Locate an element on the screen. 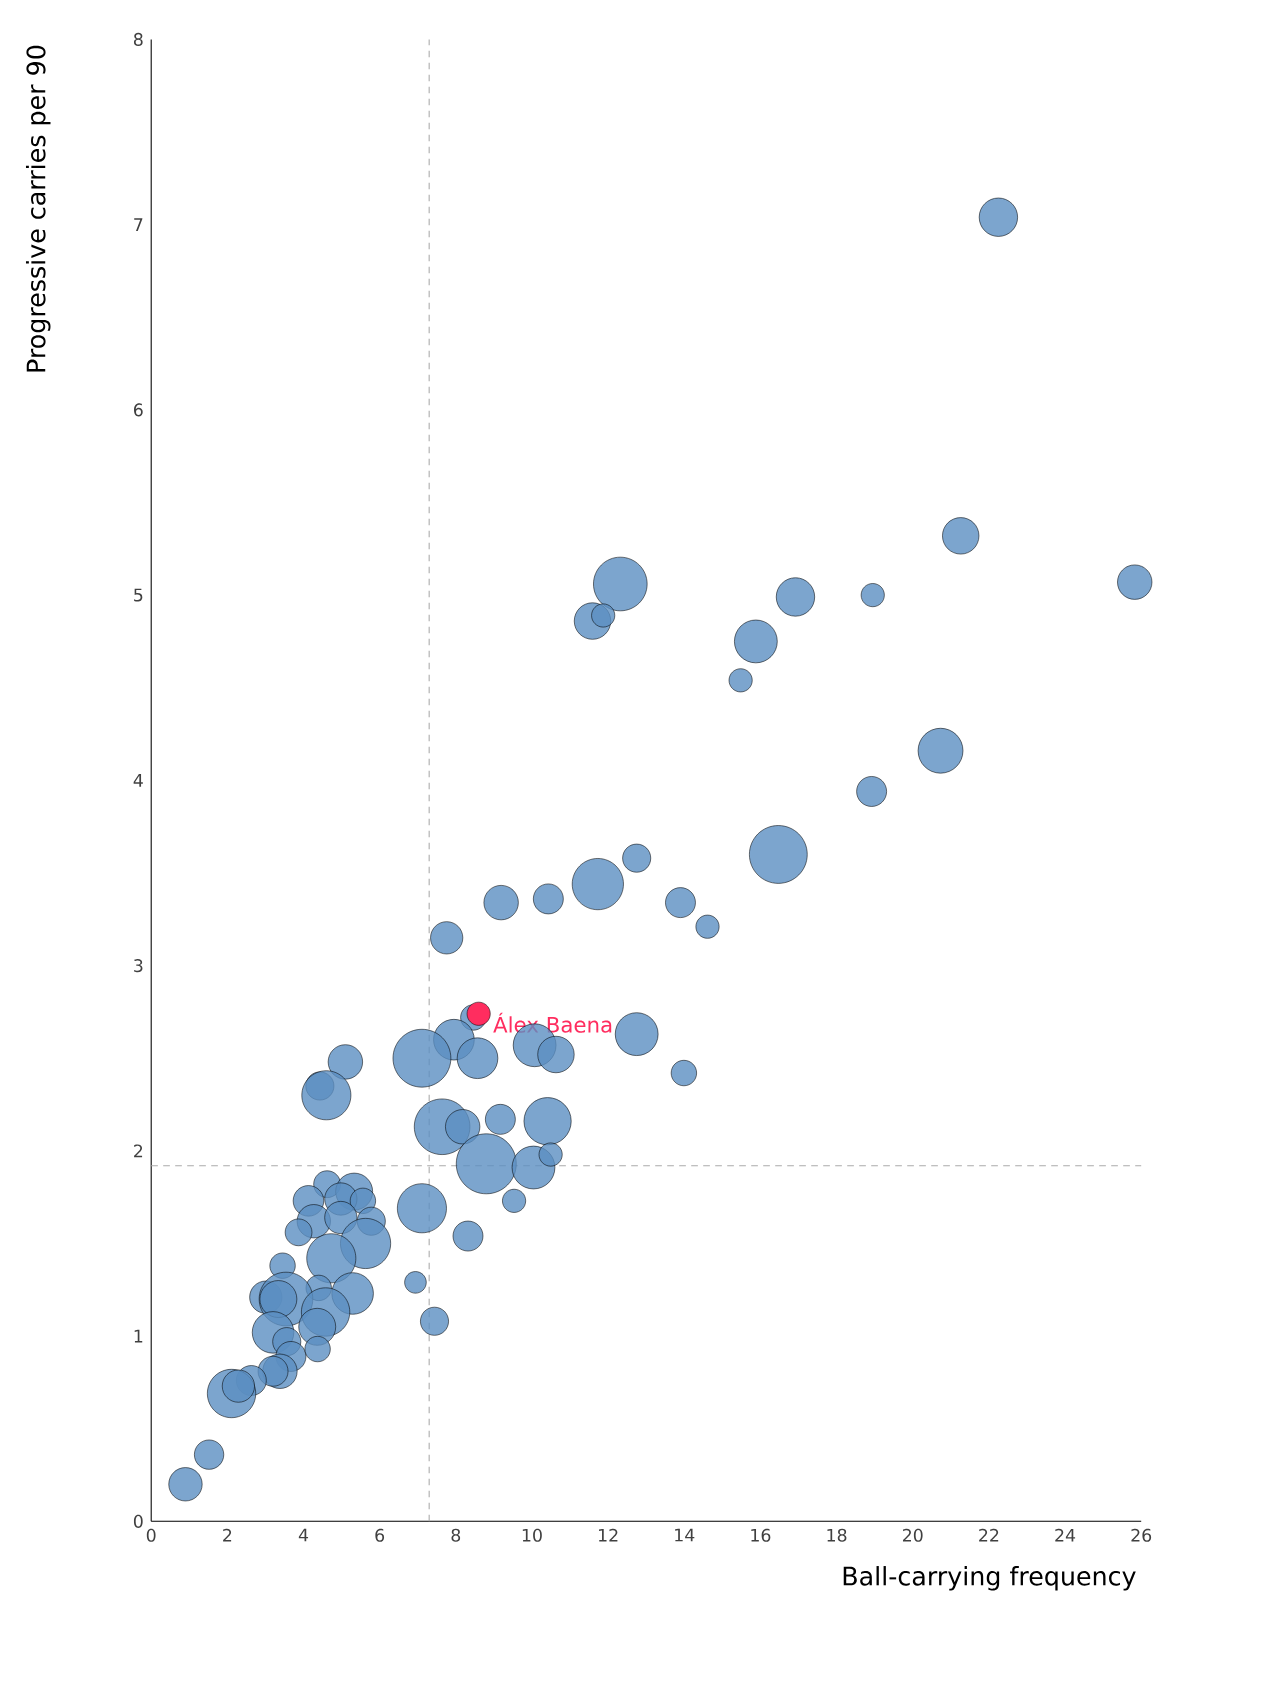  legend-label: Álex Baena is located at coordinates (552, 1022).